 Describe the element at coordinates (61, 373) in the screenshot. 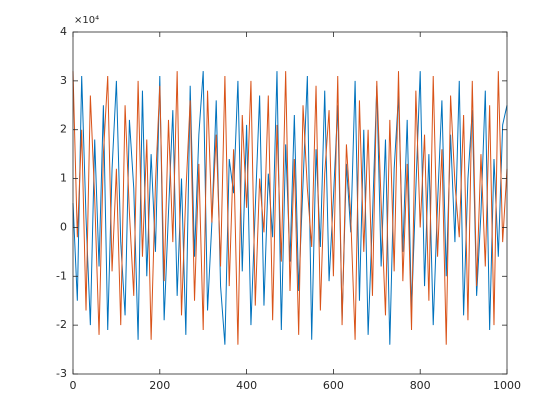

I see `y-tick-label: -3` at that location.